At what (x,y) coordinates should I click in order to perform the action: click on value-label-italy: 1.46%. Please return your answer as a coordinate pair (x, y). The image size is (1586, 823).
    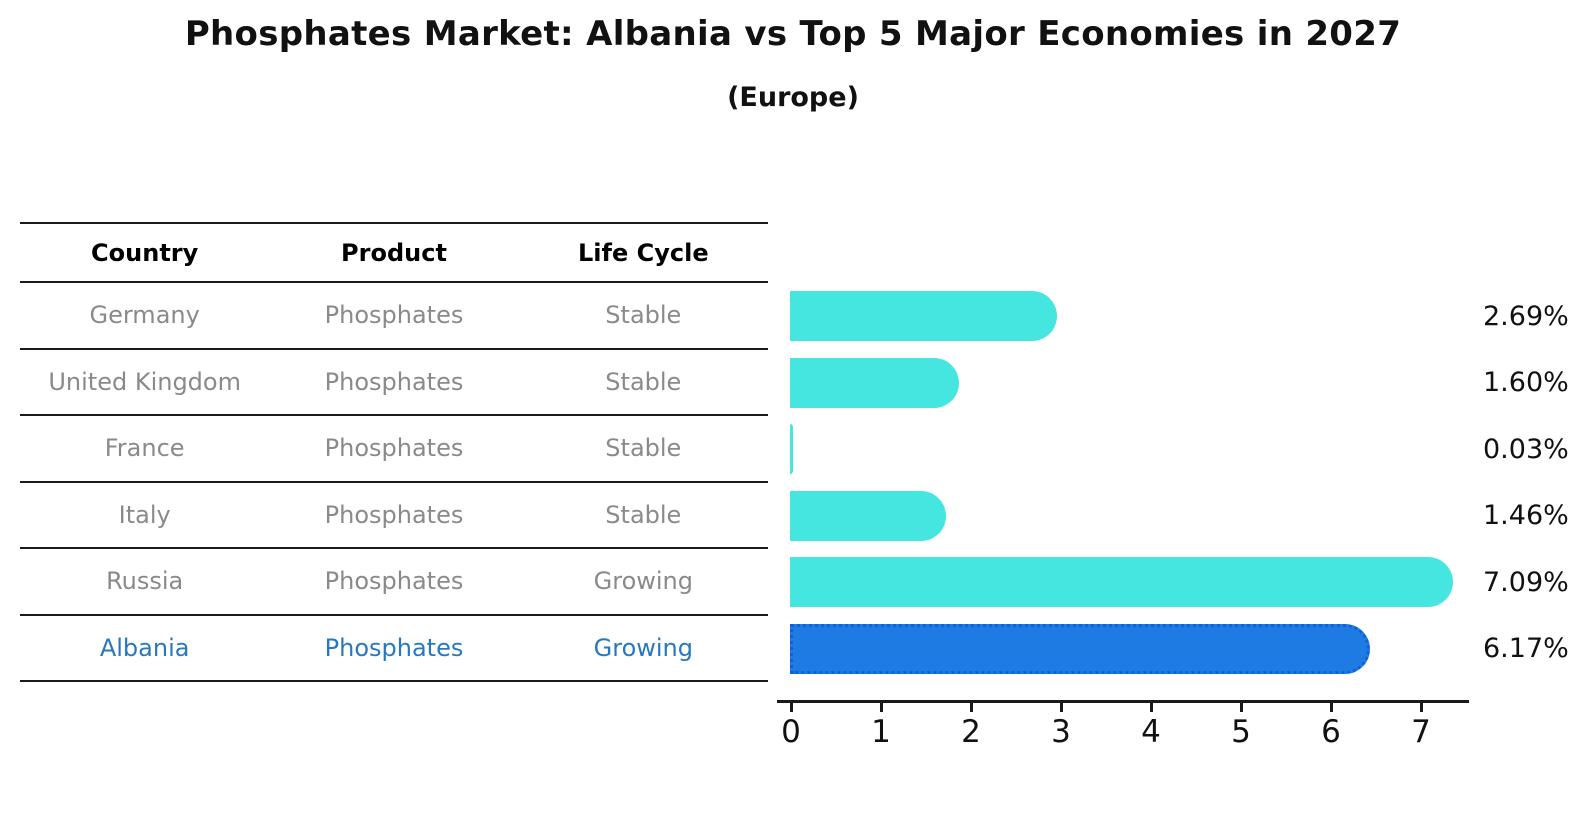
    Looking at the image, I should click on (1526, 516).